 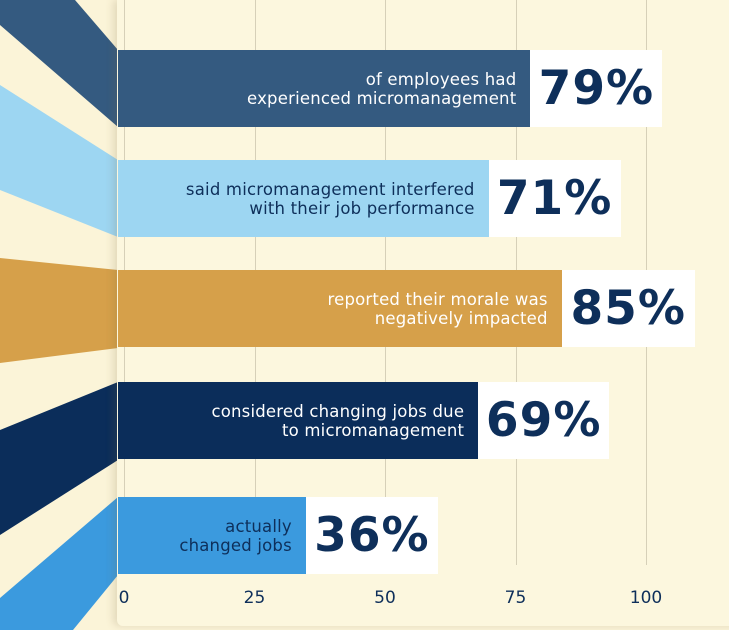 I want to click on bar: actually changed jobs, so click(x=212, y=535).